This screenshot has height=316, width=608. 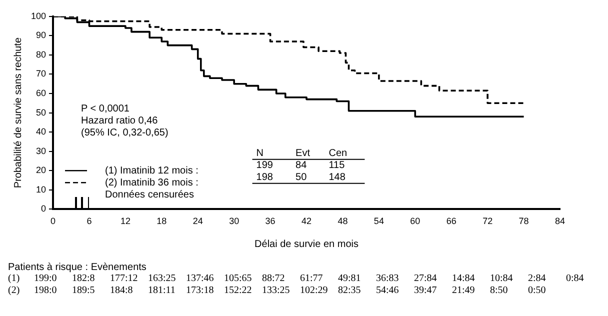 What do you see at coordinates (41, 35) in the screenshot?
I see `y-tick-label: 90` at bounding box center [41, 35].